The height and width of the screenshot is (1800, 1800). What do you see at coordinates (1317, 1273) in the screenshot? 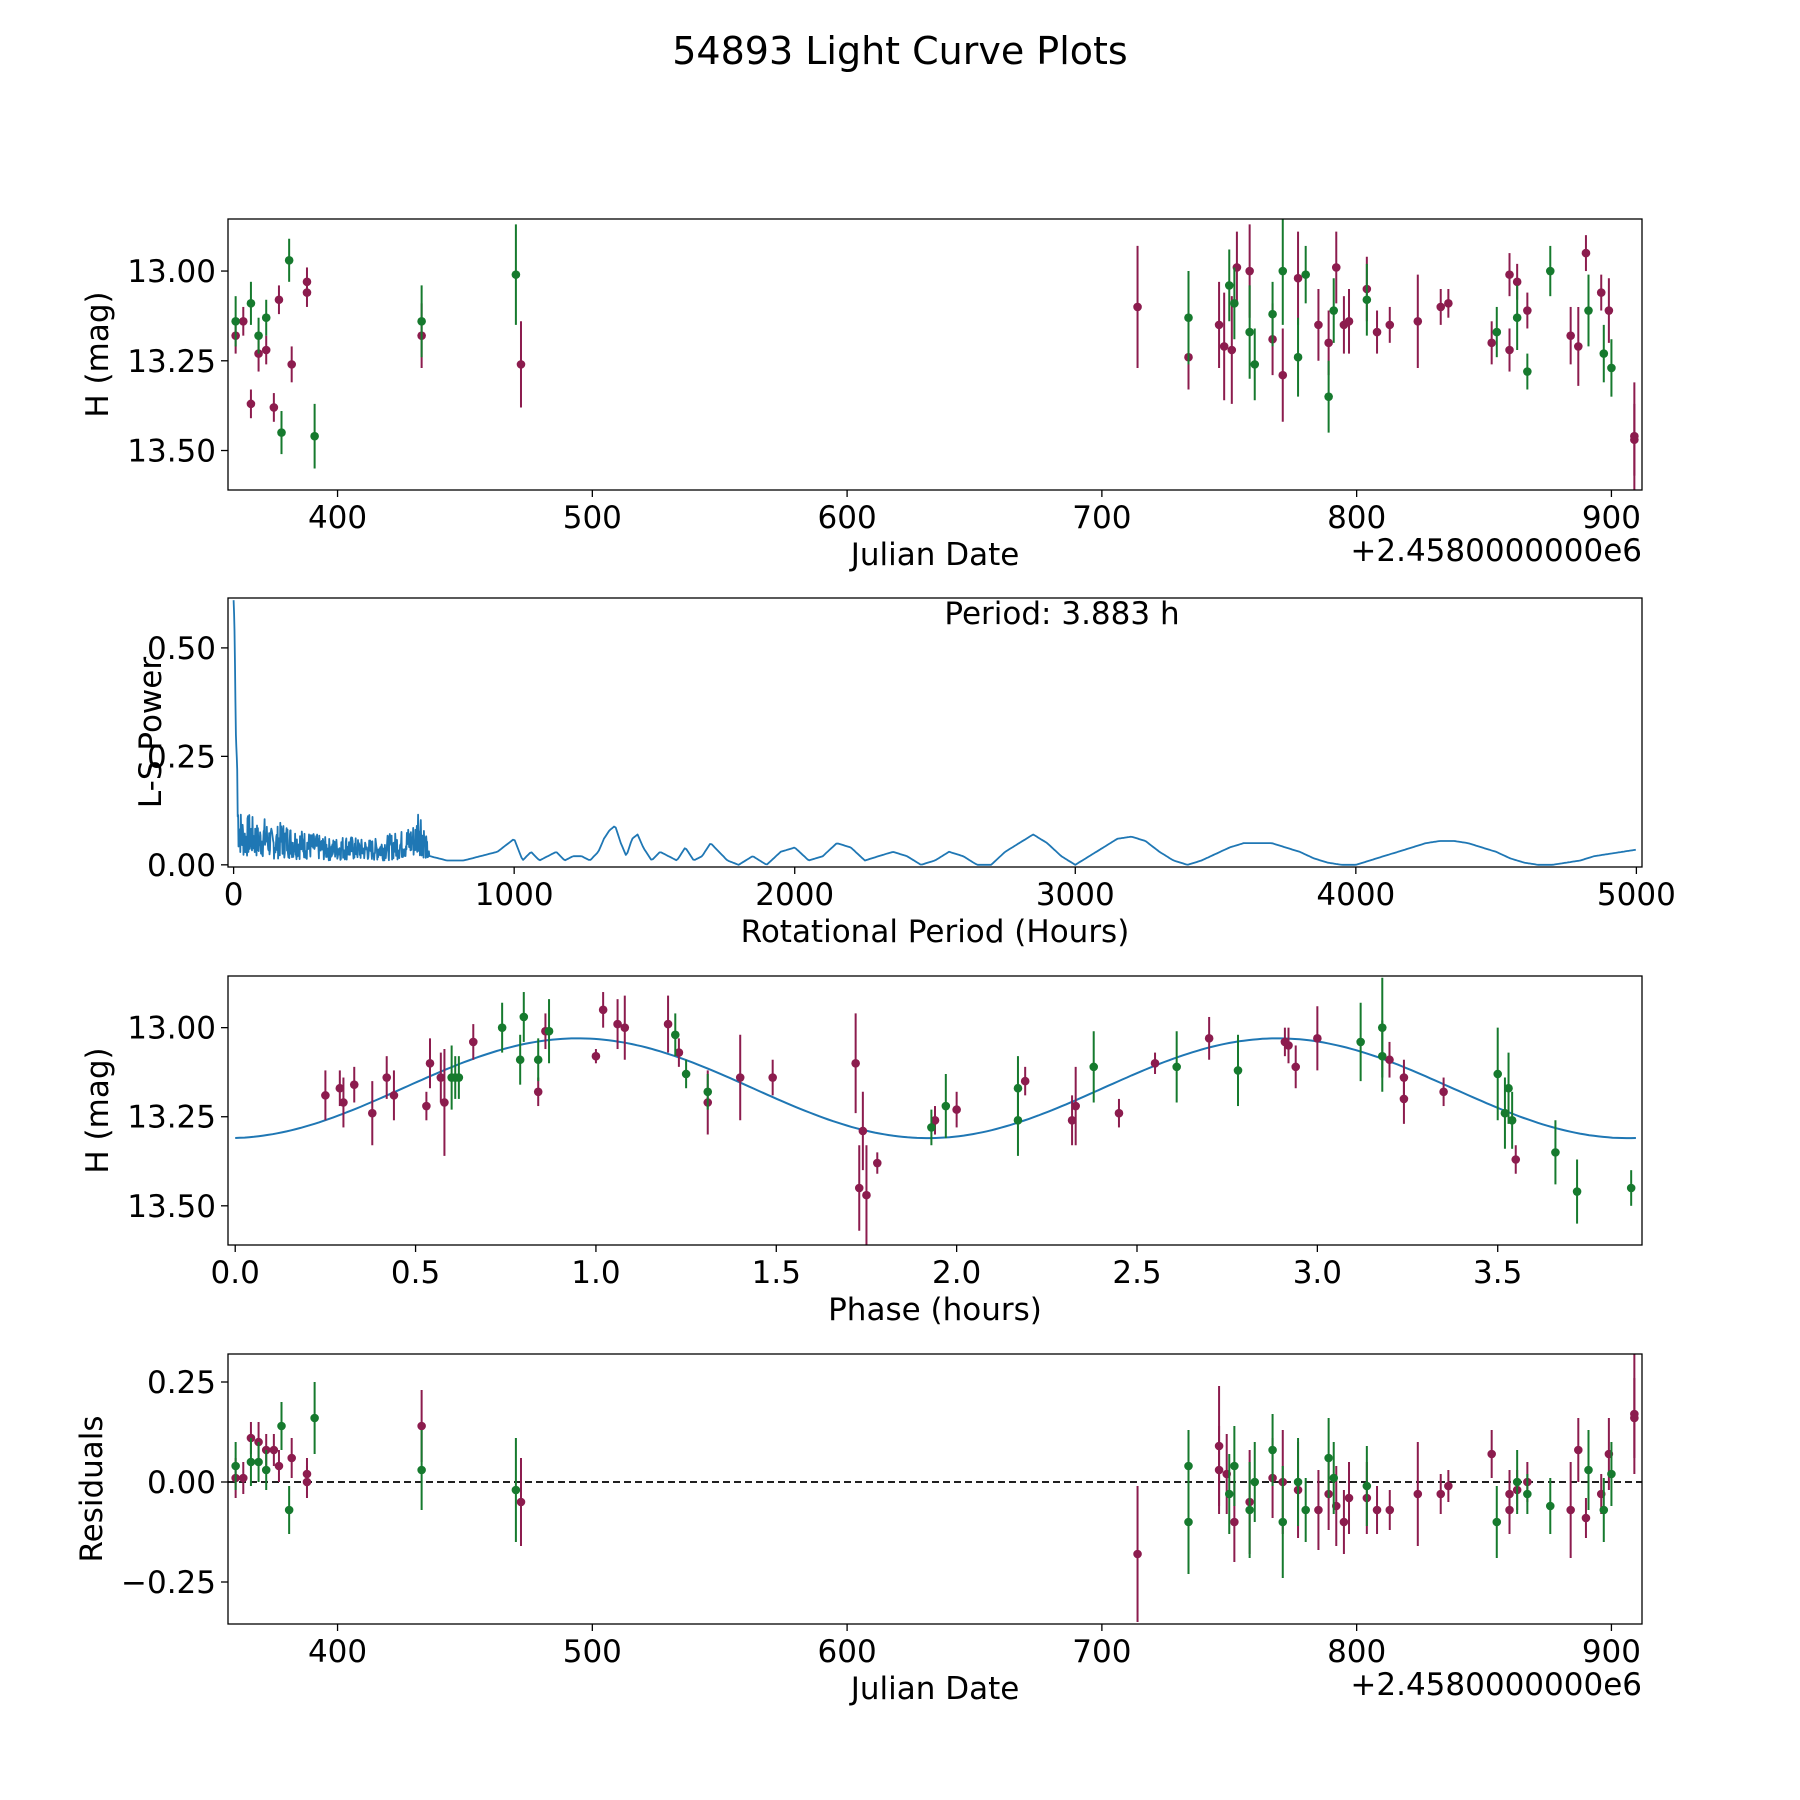
I see `x-tick-label: 3.0` at bounding box center [1317, 1273].